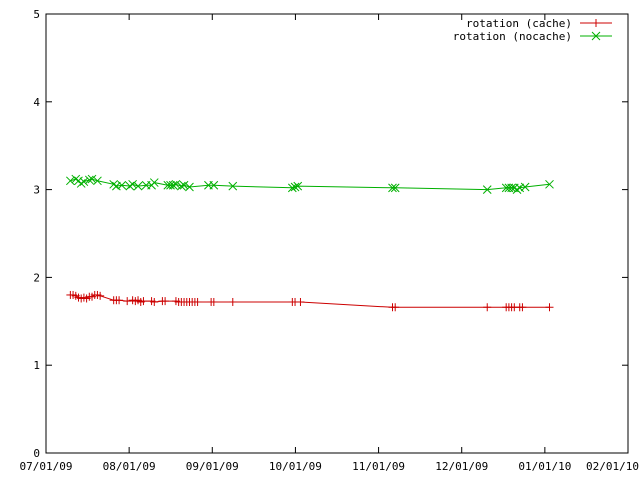 The height and width of the screenshot is (480, 640). I want to click on x-tick-label: 07/01/09, so click(46, 466).